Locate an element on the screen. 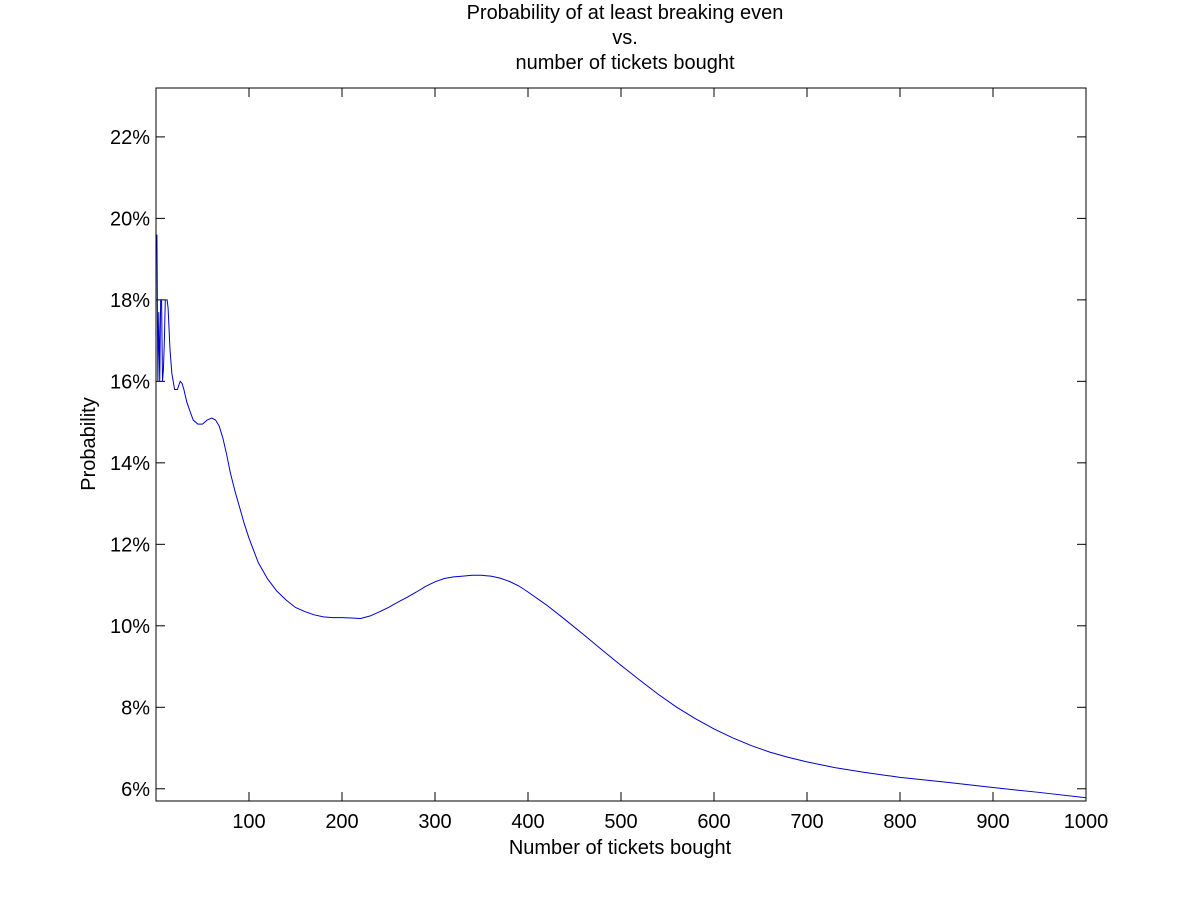 This screenshot has width=1200, height=900. x-tick-label: 1000 is located at coordinates (1086, 822).